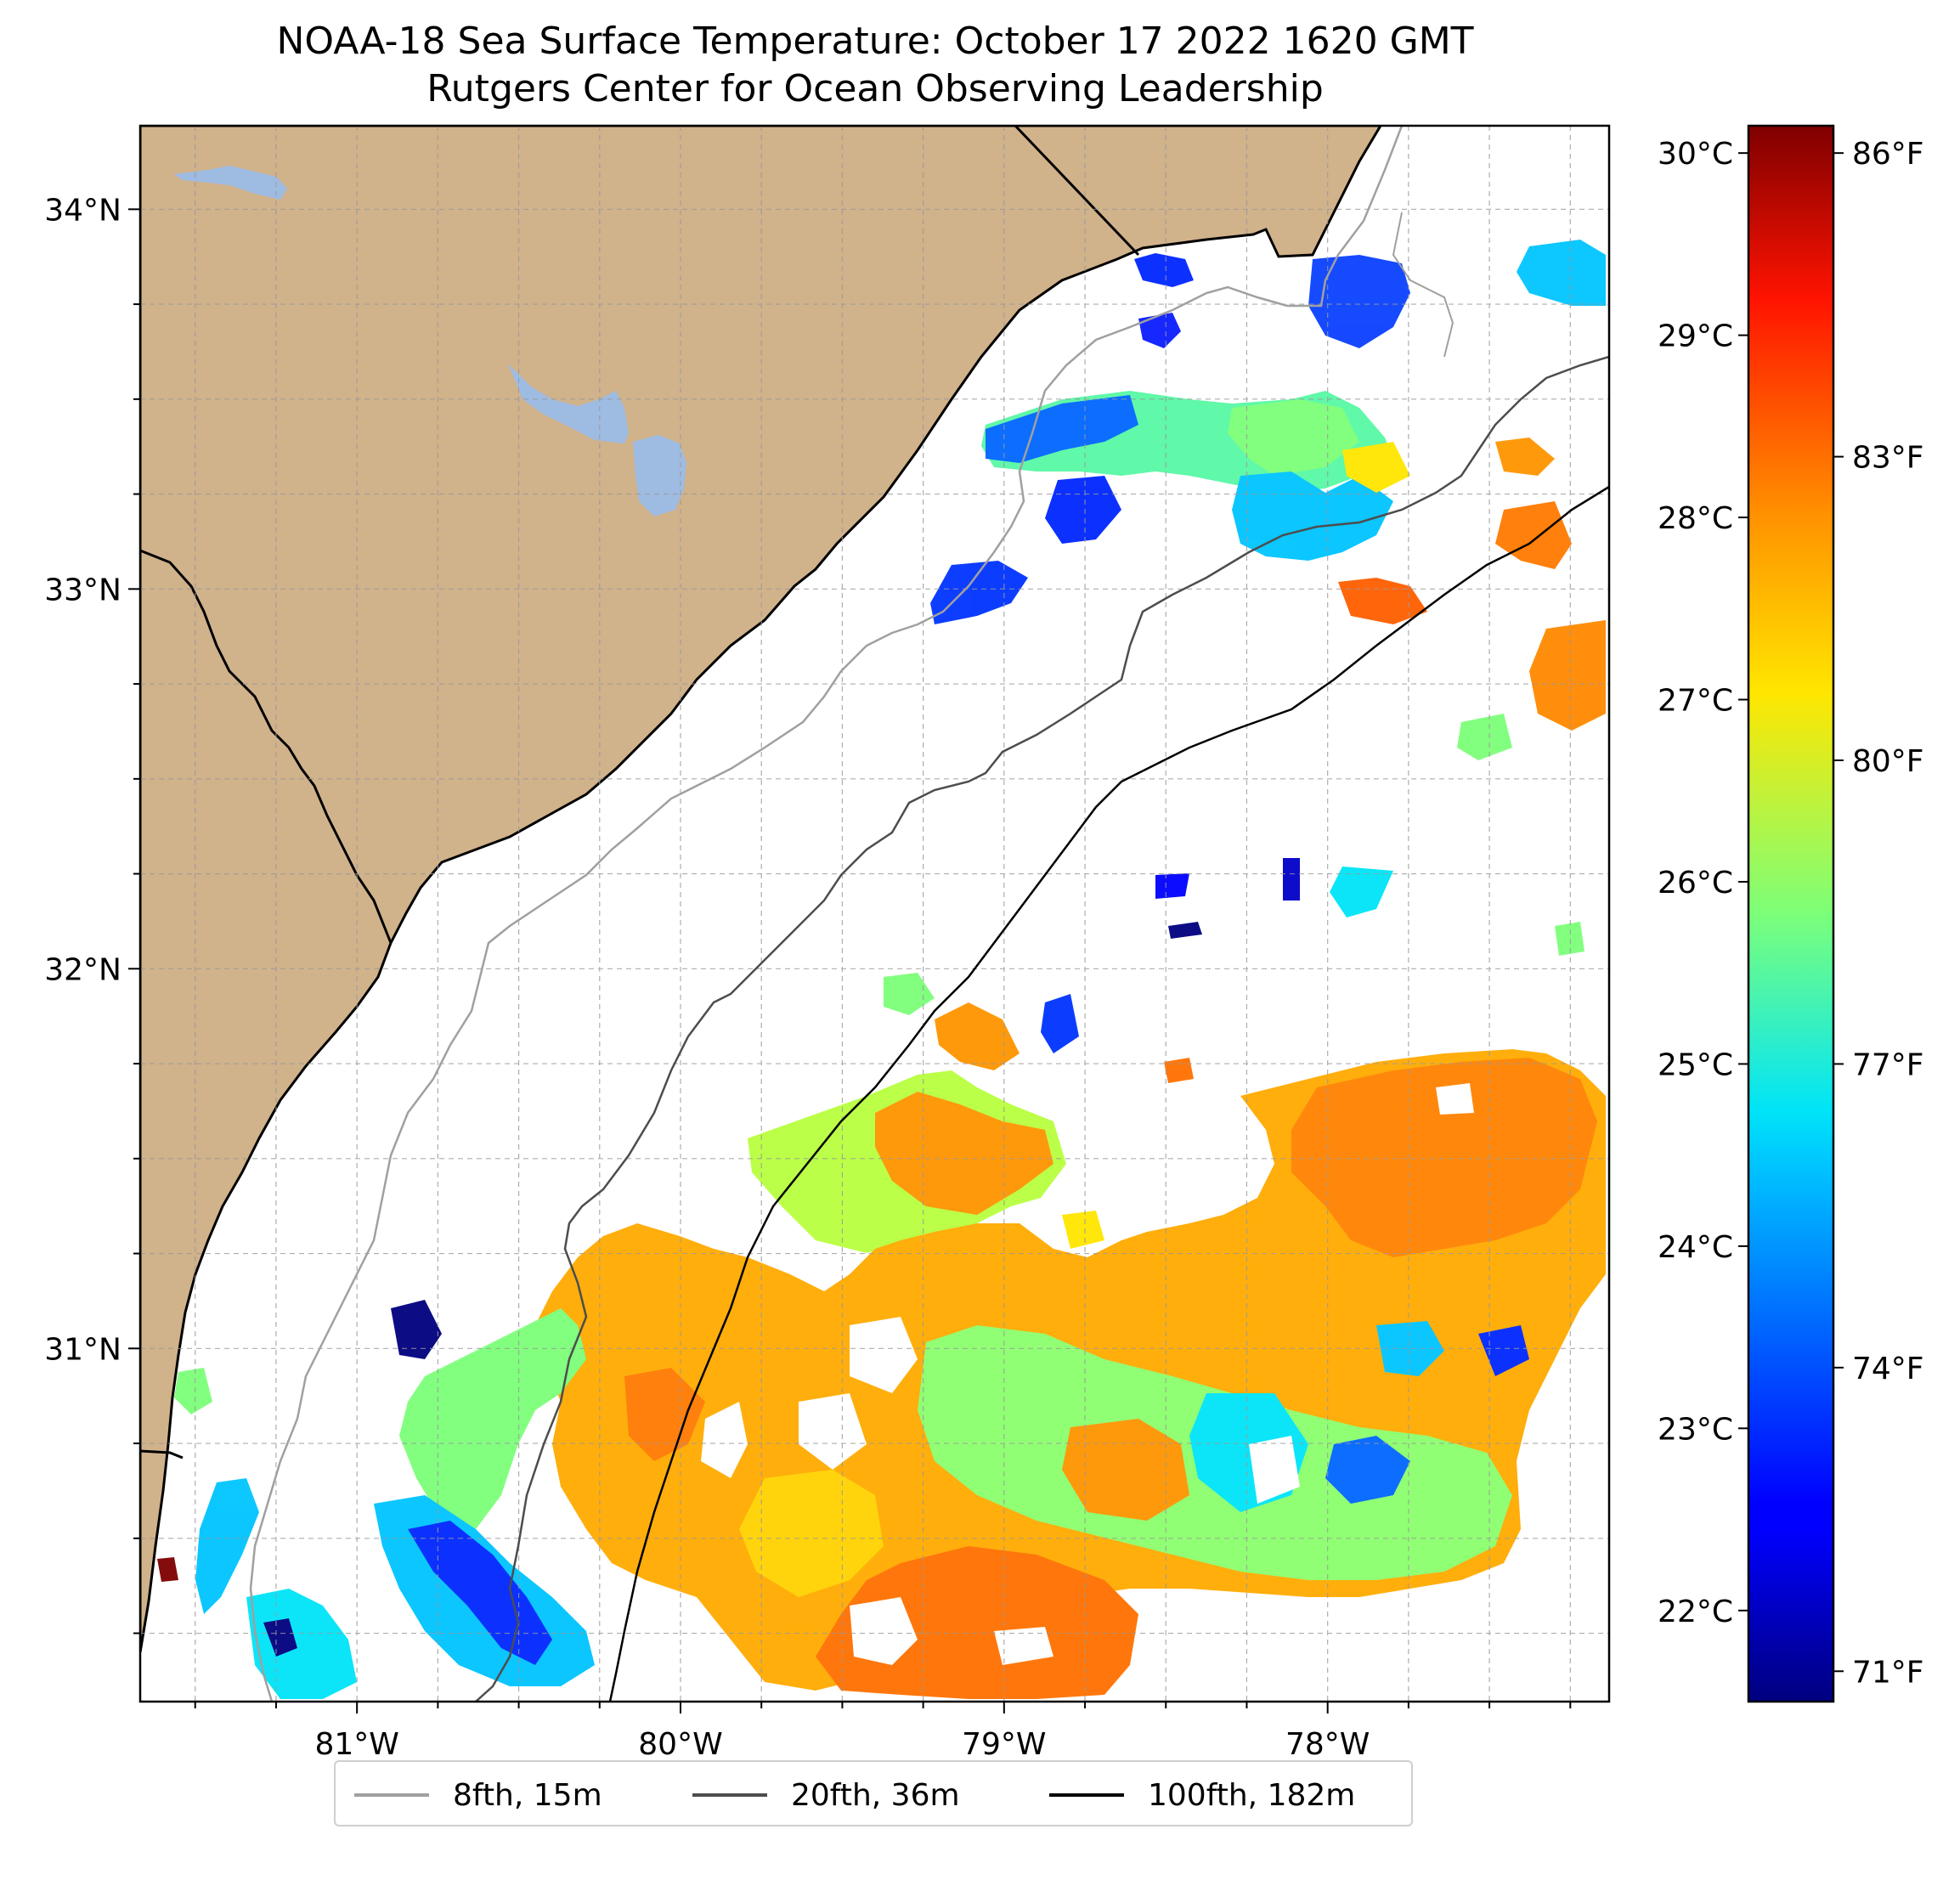  Describe the element at coordinates (597, 441) in the screenshot. I see `lake-moultrie` at that location.